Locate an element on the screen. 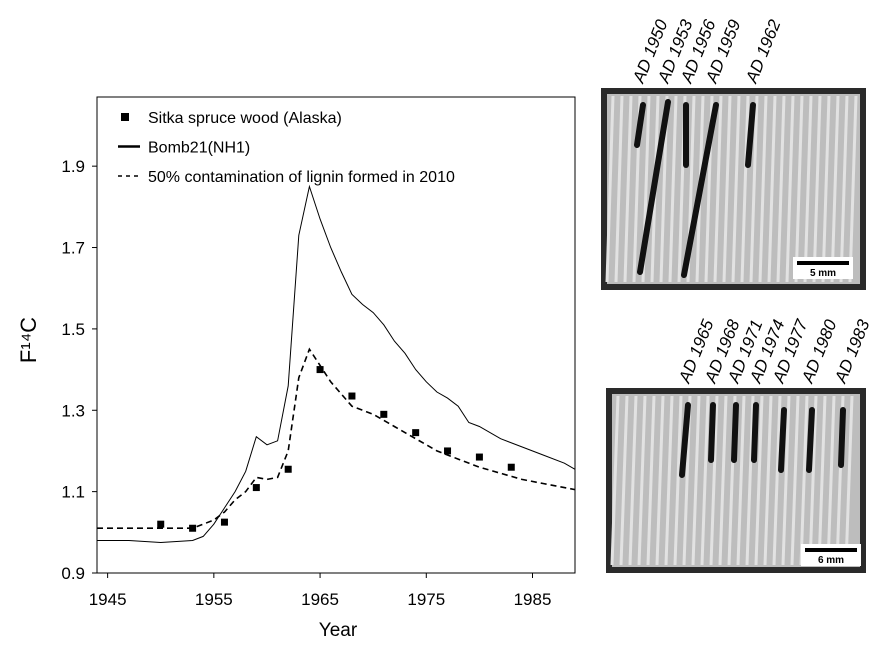 This screenshot has height=649, width=869. legend-label: Sitka spruce wood (Alaska) is located at coordinates (245, 118).